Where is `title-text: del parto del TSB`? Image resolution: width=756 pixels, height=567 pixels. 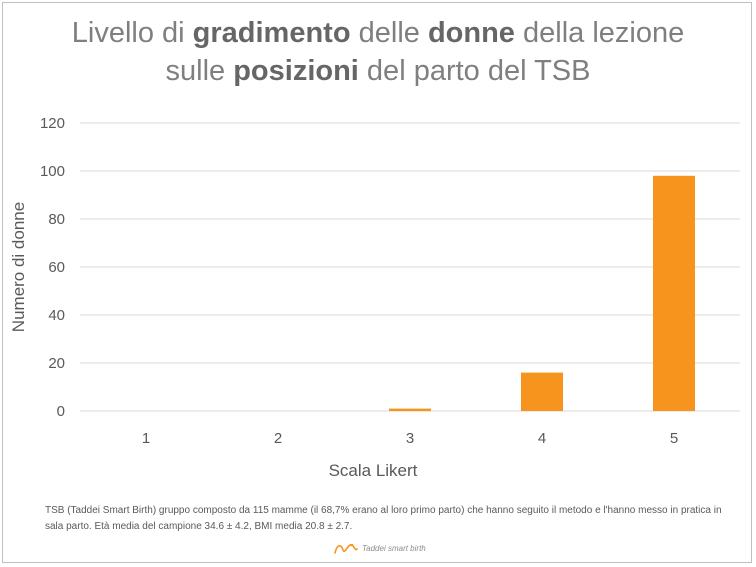 title-text: del parto del TSB is located at coordinates (474, 71).